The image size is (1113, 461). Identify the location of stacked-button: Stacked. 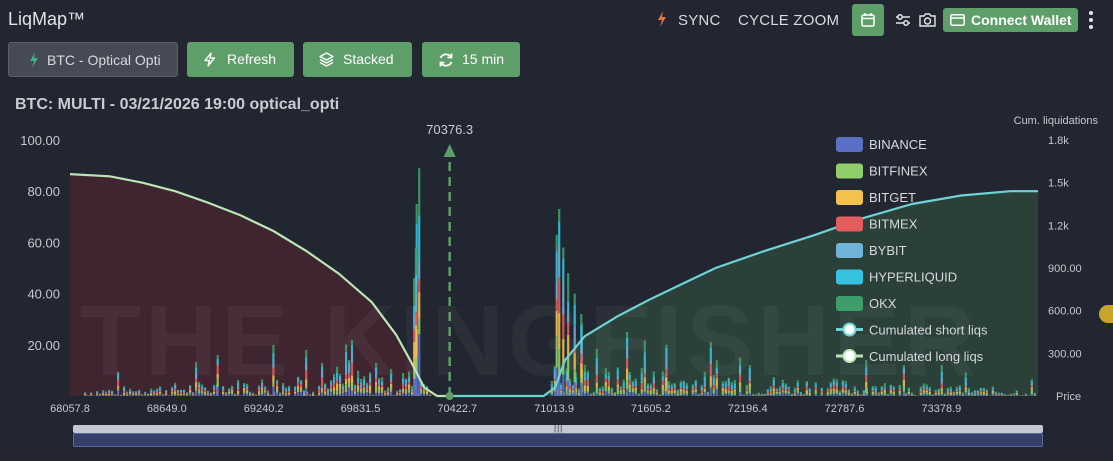
(357, 59).